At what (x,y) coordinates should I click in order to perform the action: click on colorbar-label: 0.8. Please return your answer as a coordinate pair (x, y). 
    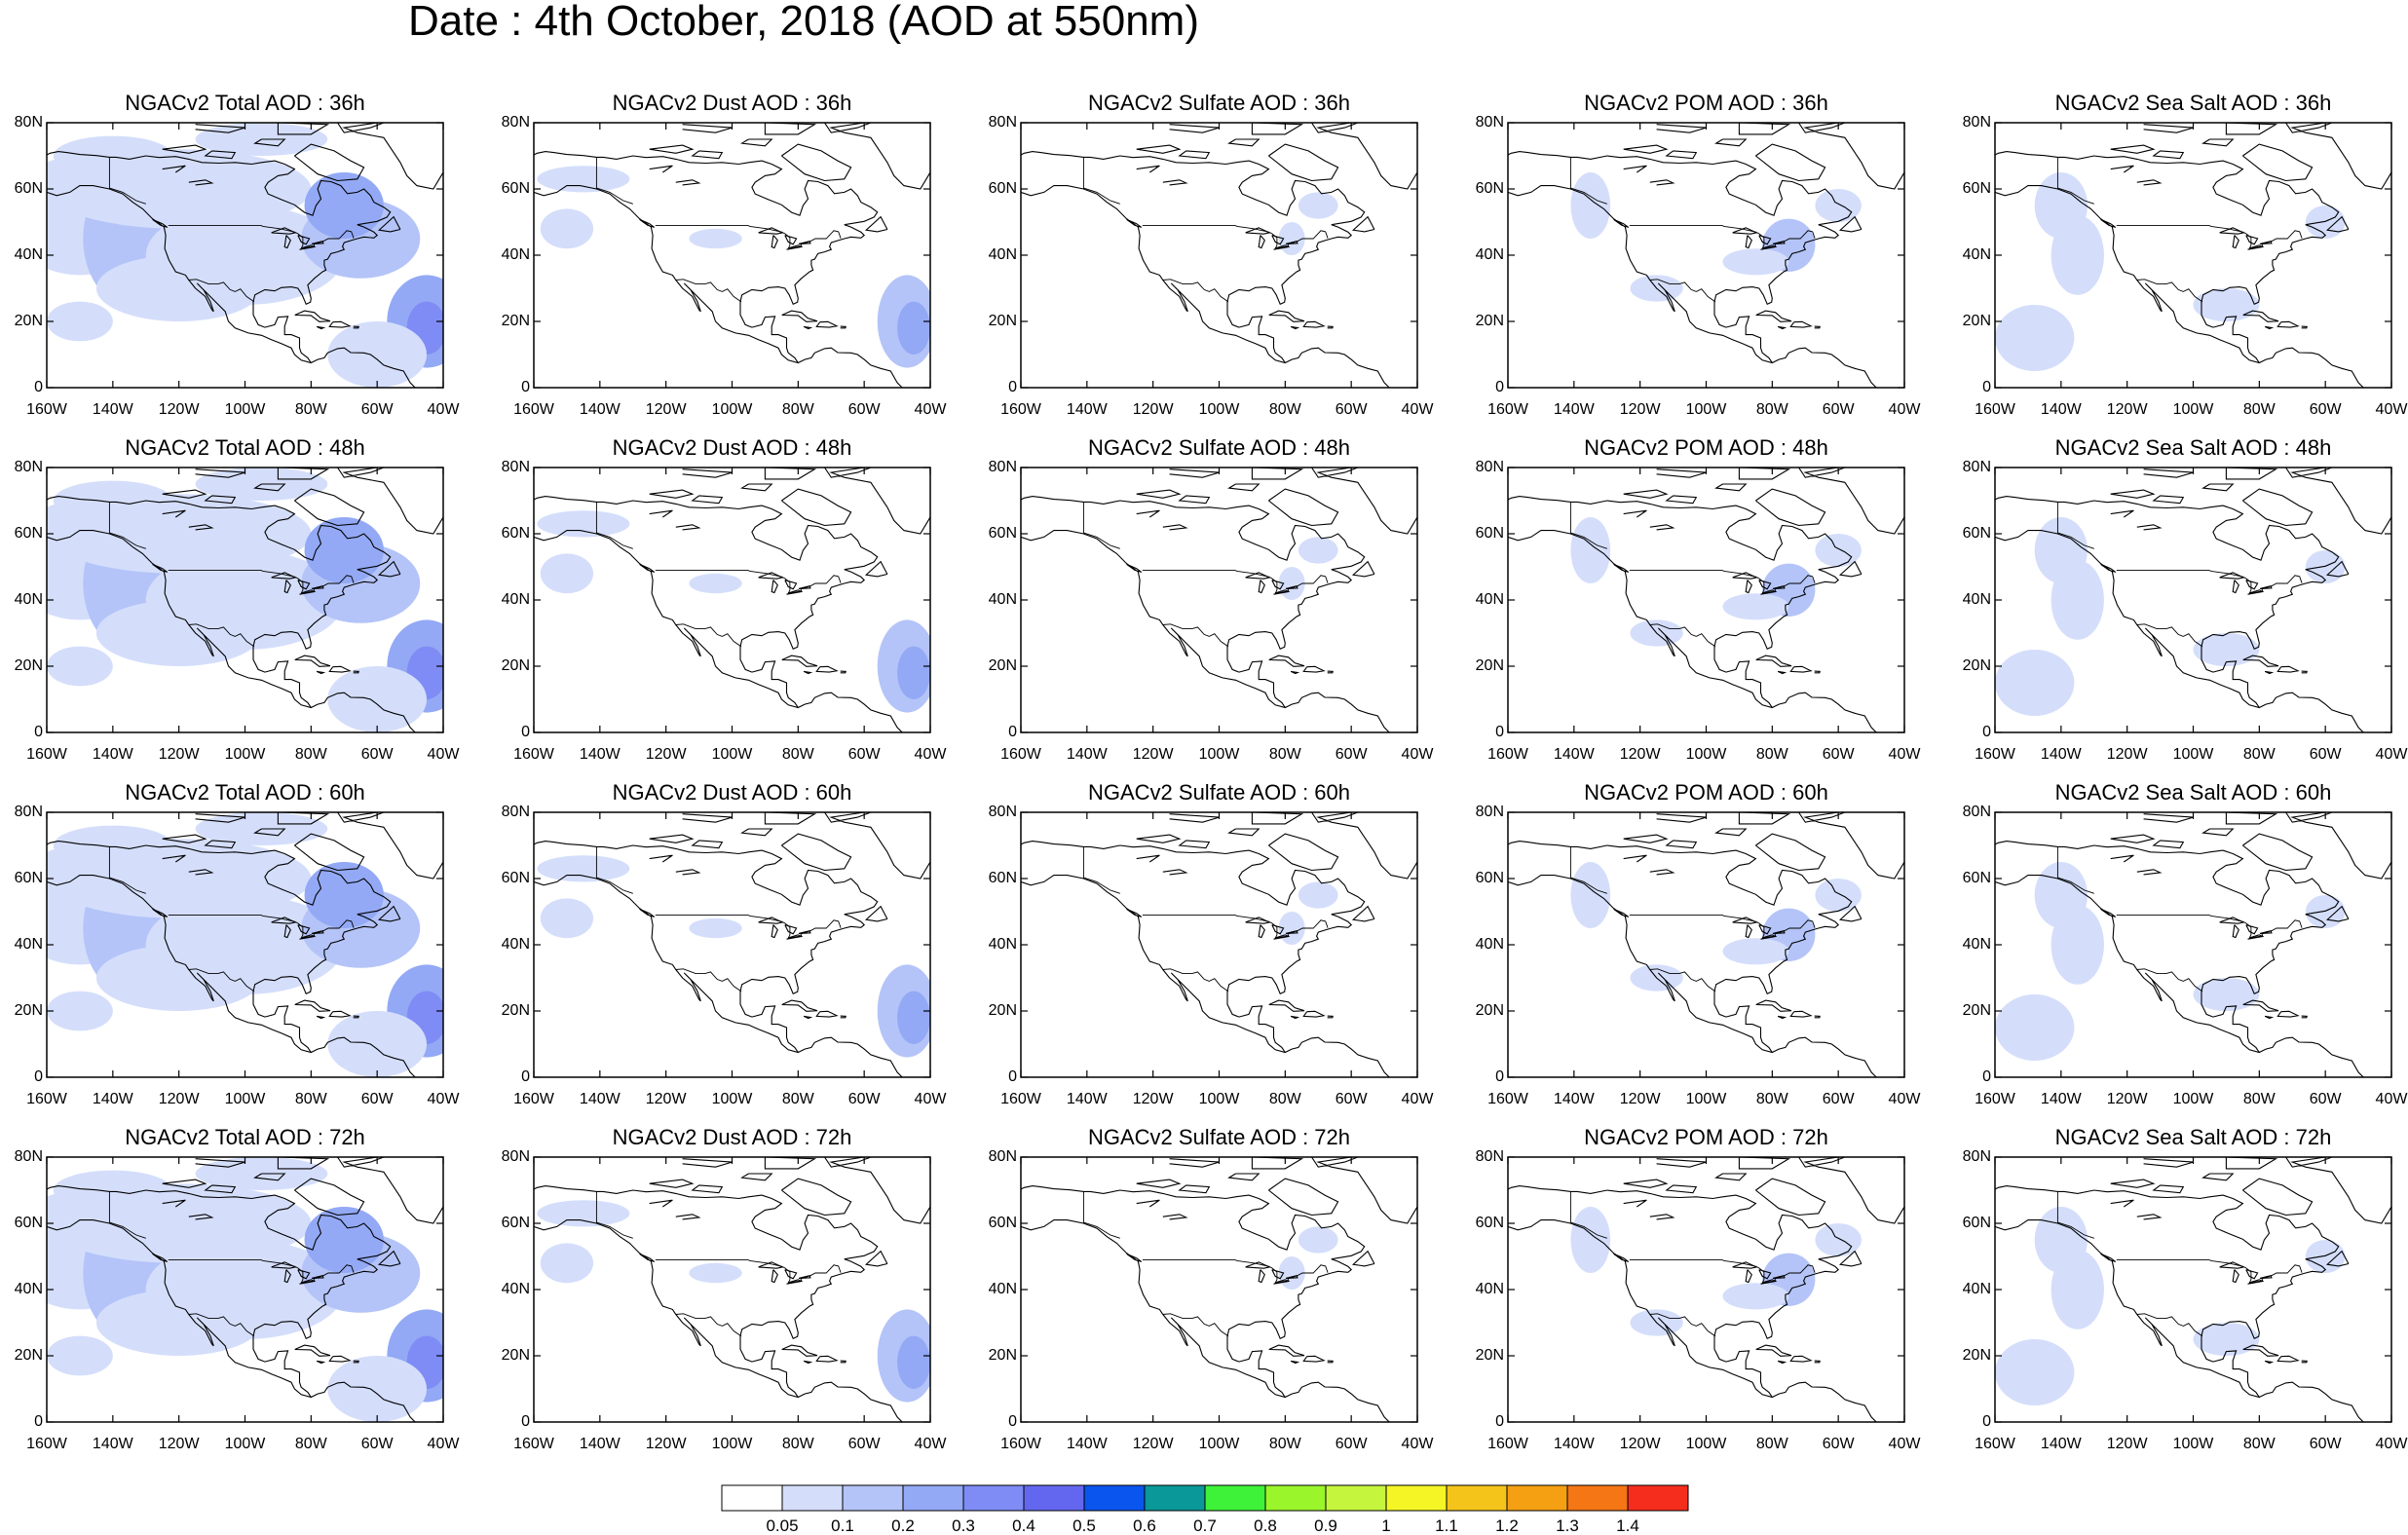
    Looking at the image, I should click on (1265, 1525).